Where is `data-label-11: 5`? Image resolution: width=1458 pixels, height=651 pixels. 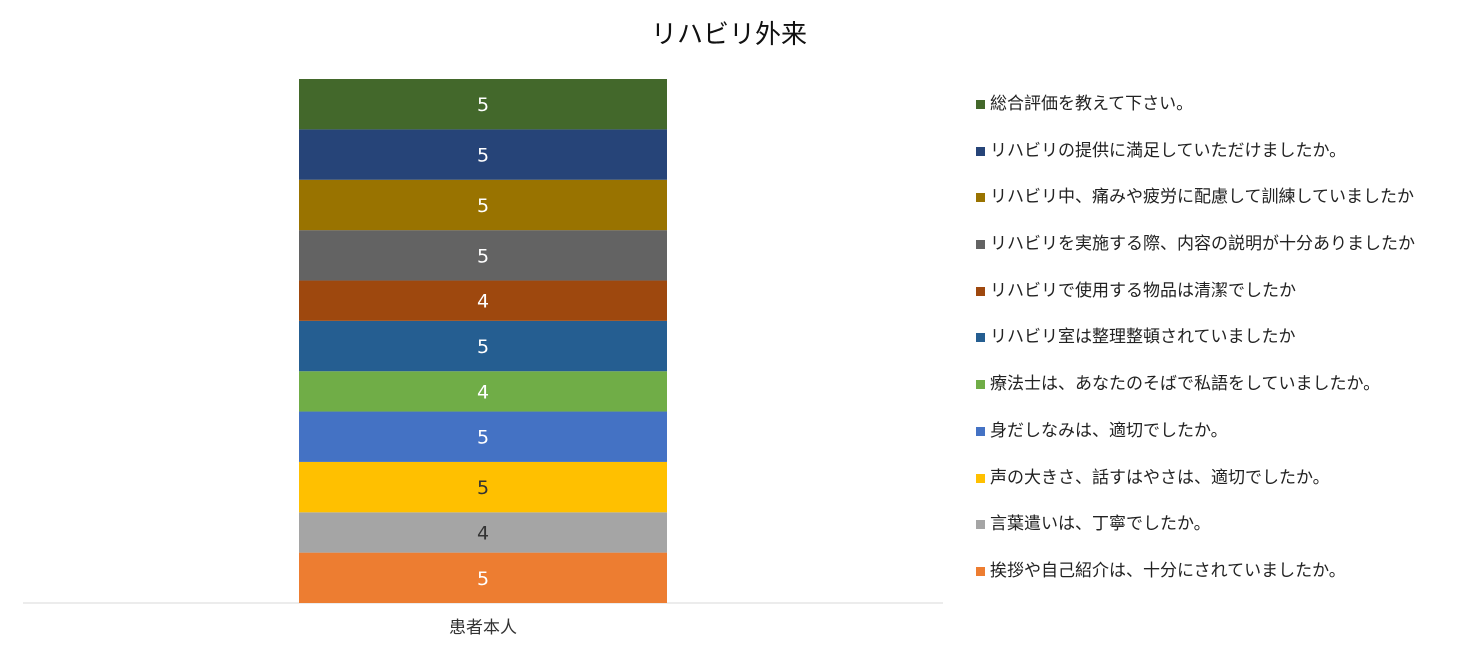 data-label-11: 5 is located at coordinates (483, 105).